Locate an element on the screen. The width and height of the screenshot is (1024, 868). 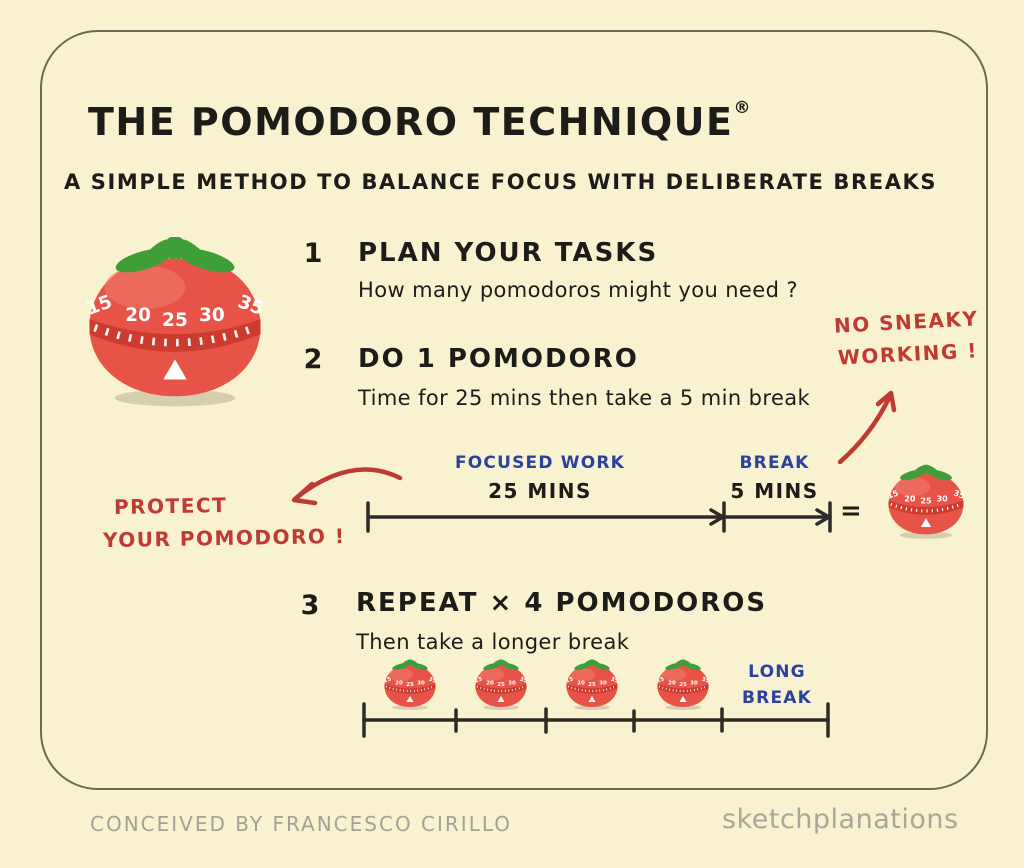
break-duration: 5 MINS is located at coordinates (774, 491).